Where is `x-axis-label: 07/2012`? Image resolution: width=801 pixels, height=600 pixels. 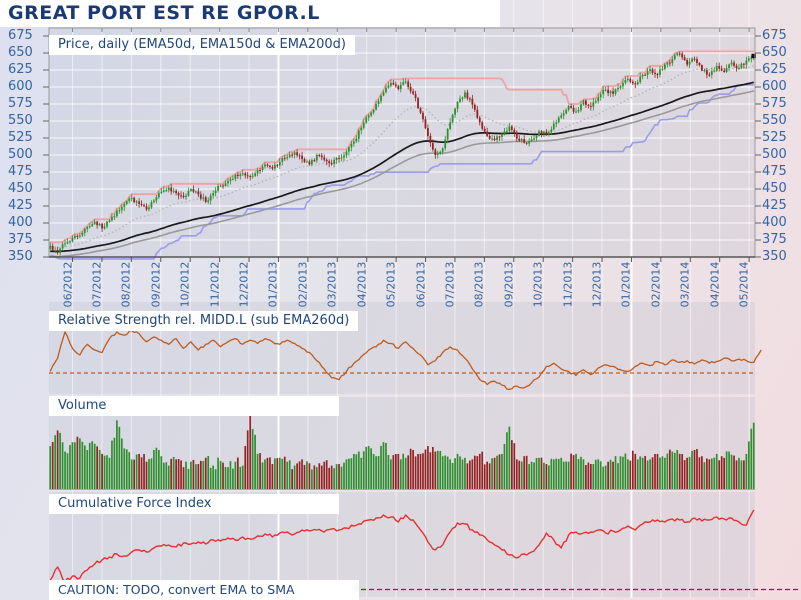 x-axis-label: 07/2012 is located at coordinates (97, 284).